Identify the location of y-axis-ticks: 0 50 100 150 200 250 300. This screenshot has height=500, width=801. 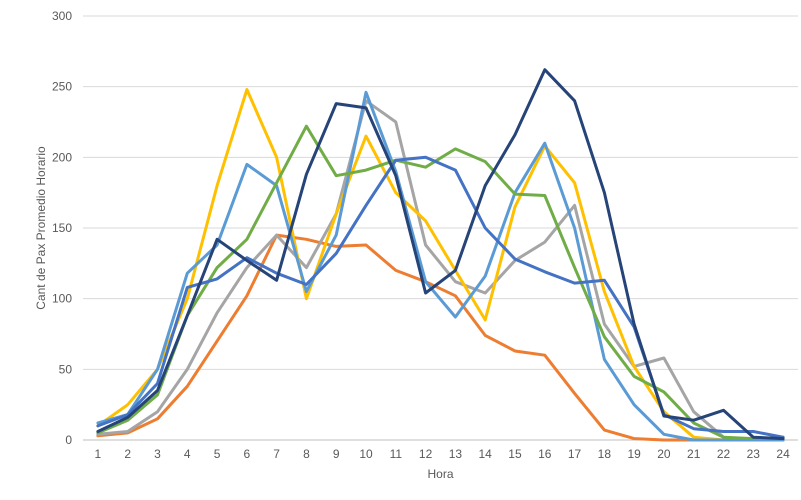
(62, 228).